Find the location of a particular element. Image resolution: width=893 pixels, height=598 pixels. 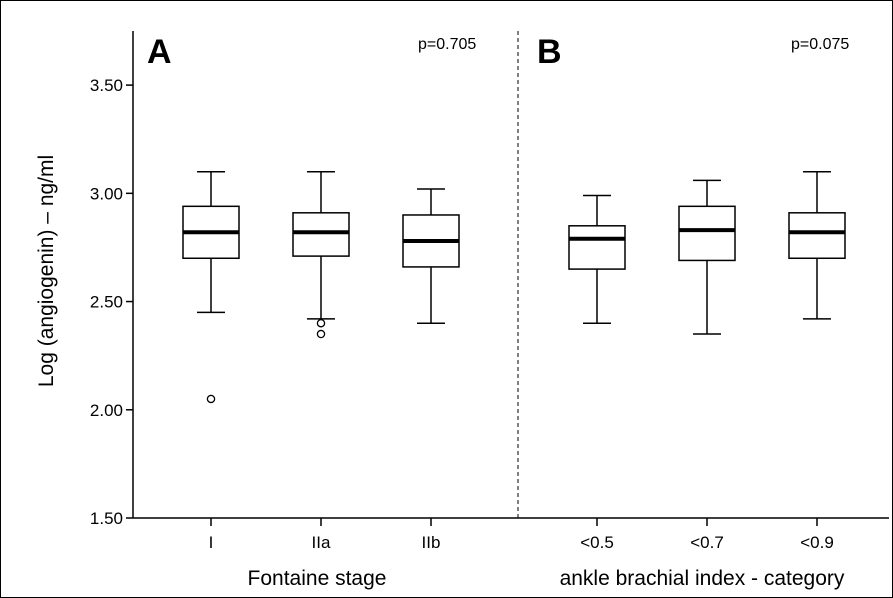

y-axis-title: Log (angiogenin) – ng/ml is located at coordinates (46, 271).